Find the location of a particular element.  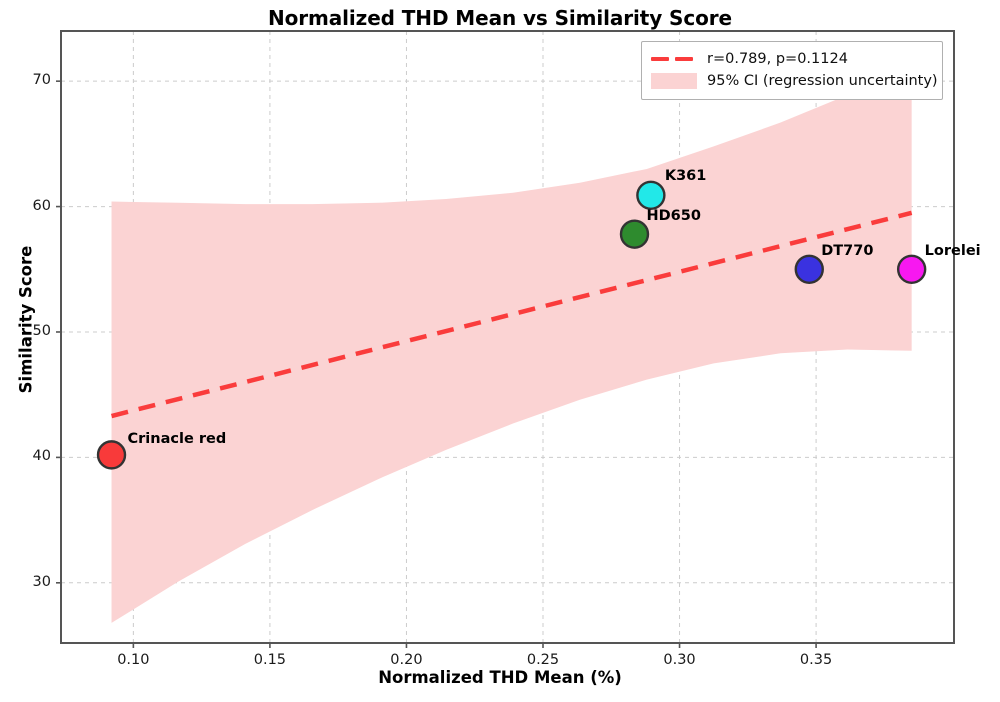

y-tick-label: 40 is located at coordinates (41, 456).